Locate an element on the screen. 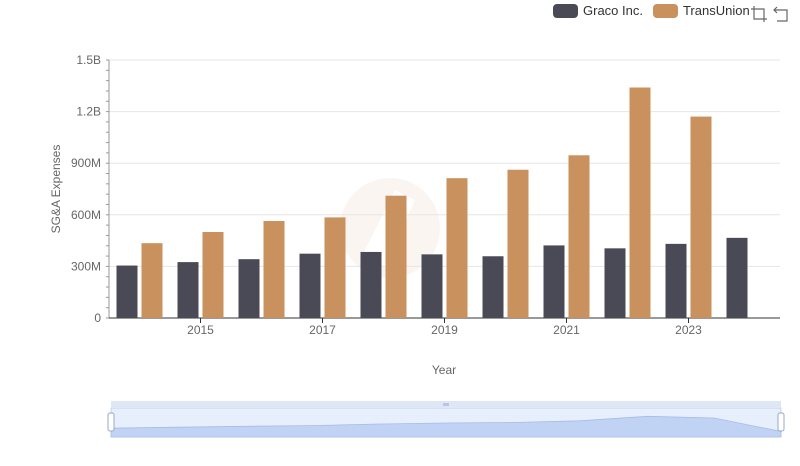 This screenshot has height=466, width=800. y-tick-label: 1.5B is located at coordinates (88, 60).